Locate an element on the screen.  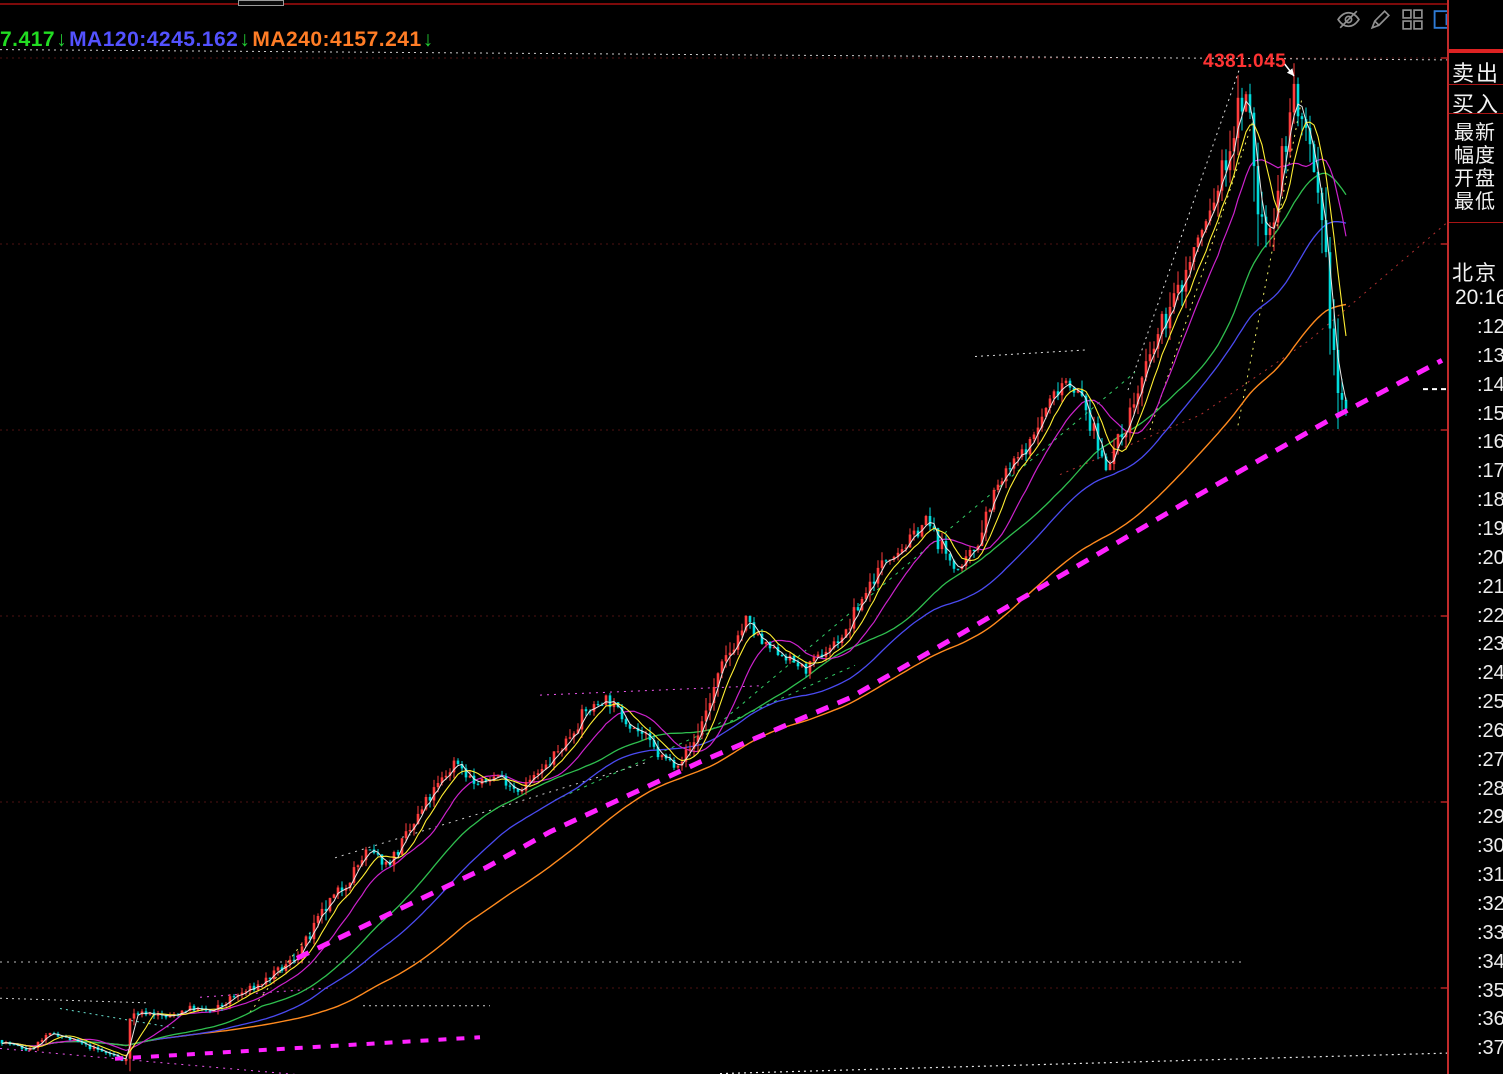
time-row: :24 is located at coordinates (1490, 673).